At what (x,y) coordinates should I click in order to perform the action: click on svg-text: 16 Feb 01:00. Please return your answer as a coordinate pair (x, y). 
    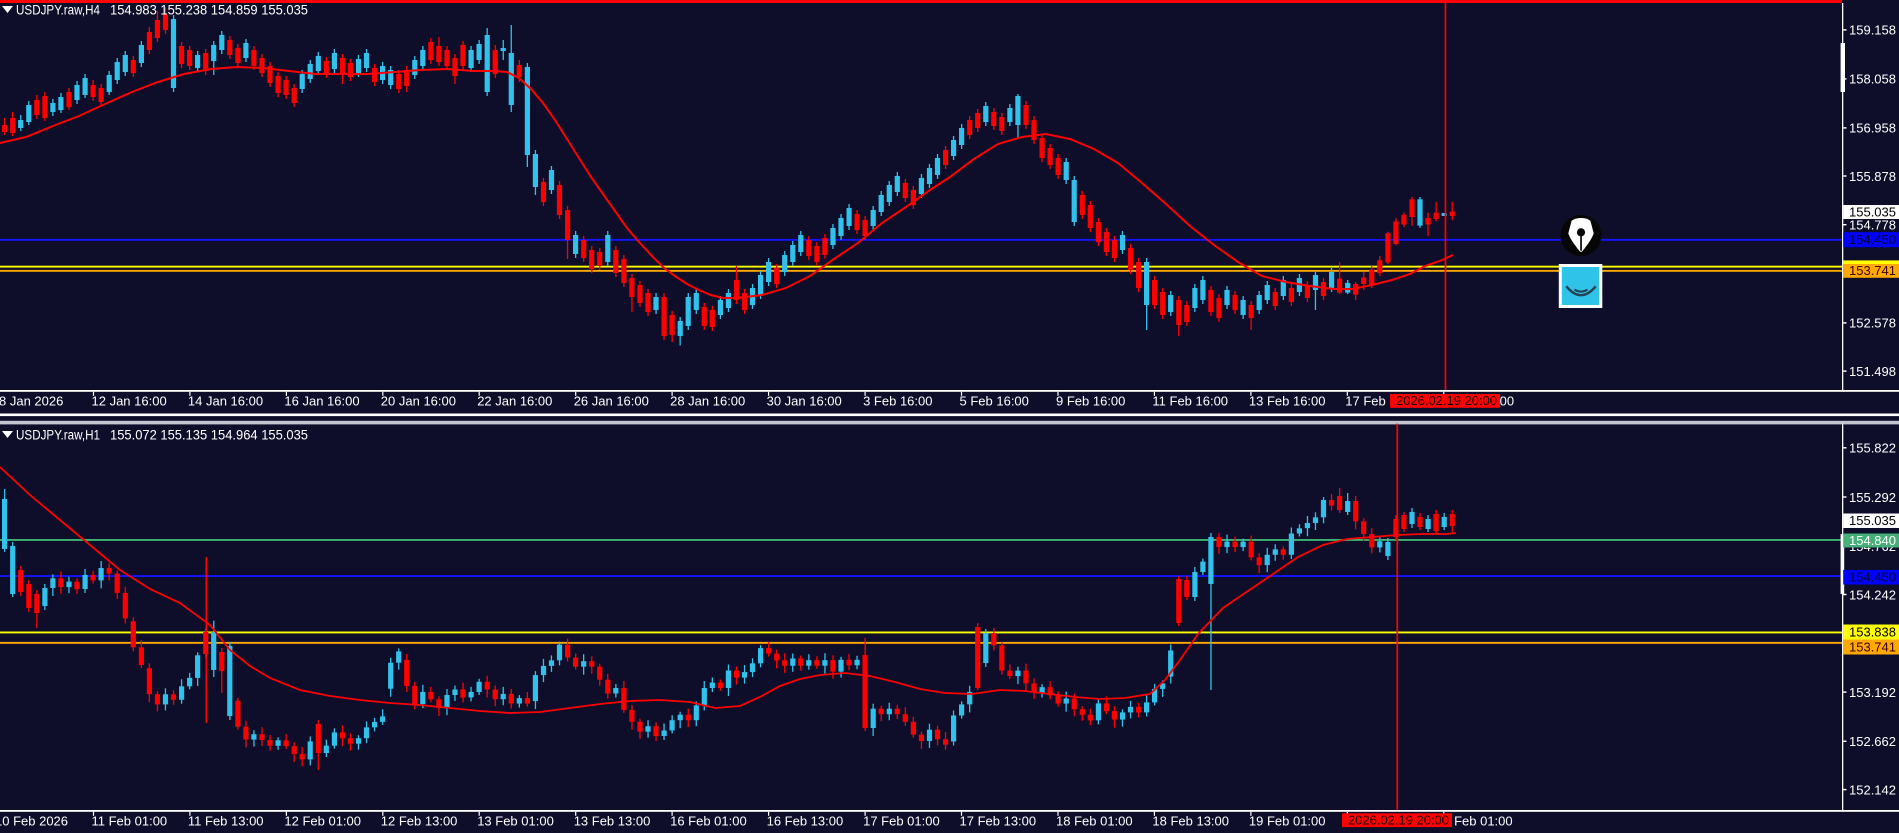
    Looking at the image, I should click on (708, 821).